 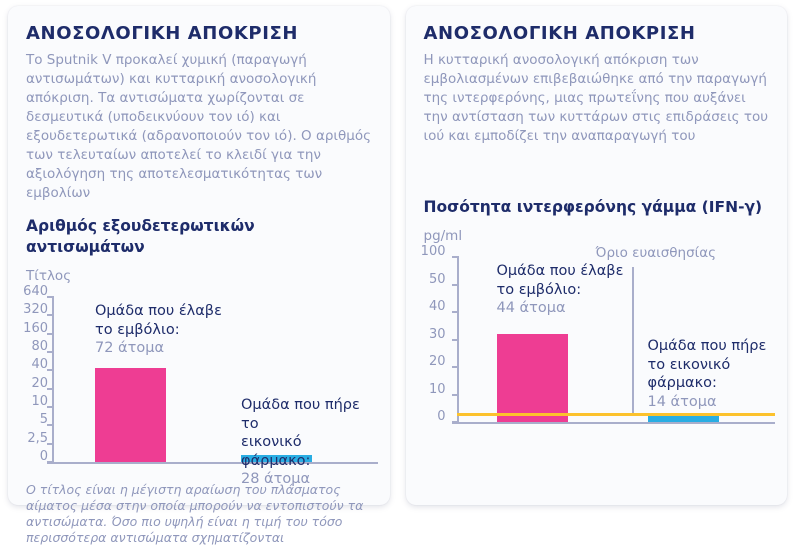 What do you see at coordinates (437, 279) in the screenshot?
I see `y-tick-label: 50` at bounding box center [437, 279].